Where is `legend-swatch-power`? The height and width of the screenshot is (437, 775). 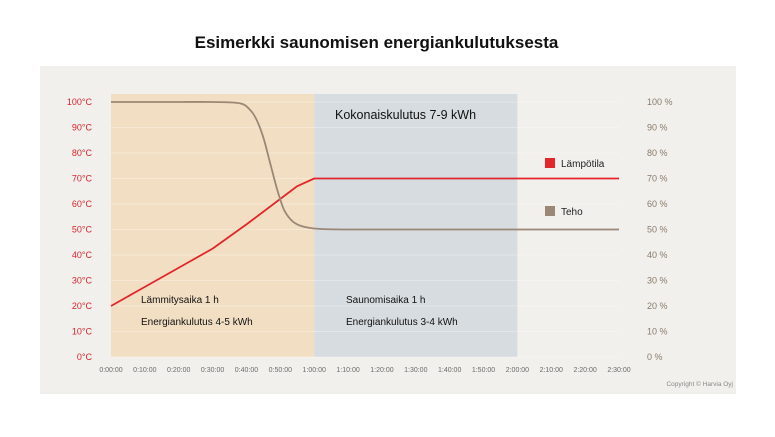
legend-swatch-power is located at coordinates (550, 211).